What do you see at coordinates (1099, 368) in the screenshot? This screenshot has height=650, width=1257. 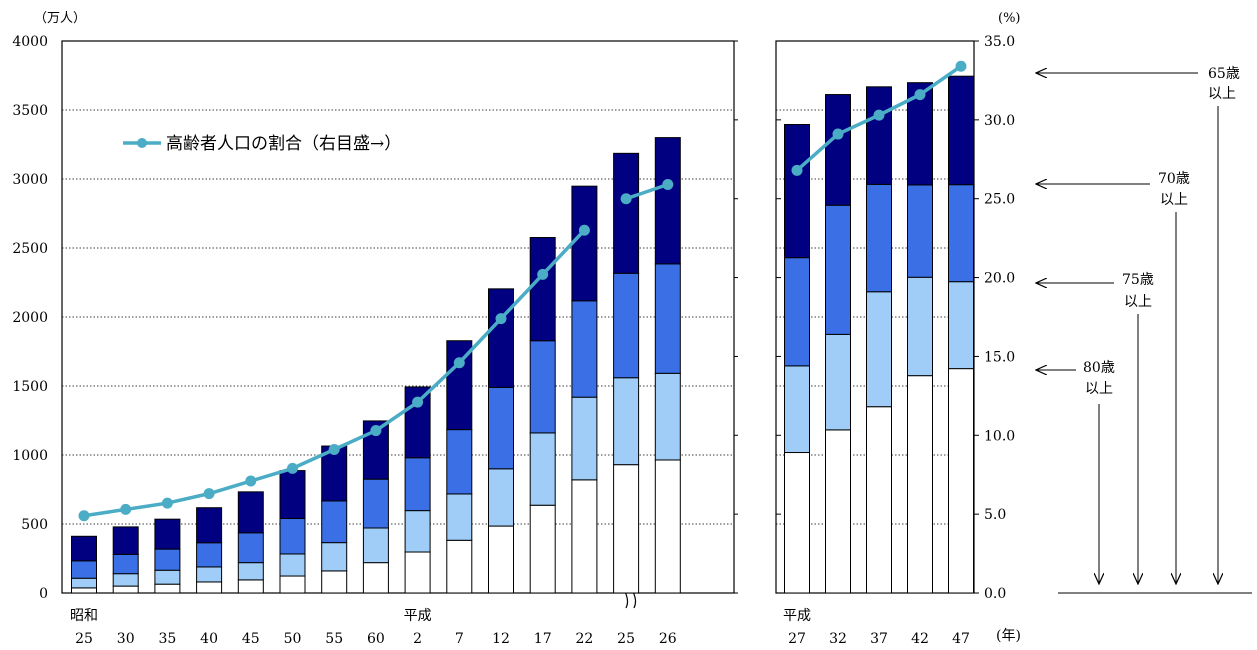 I see `ann-80-line1: 80歳` at bounding box center [1099, 368].